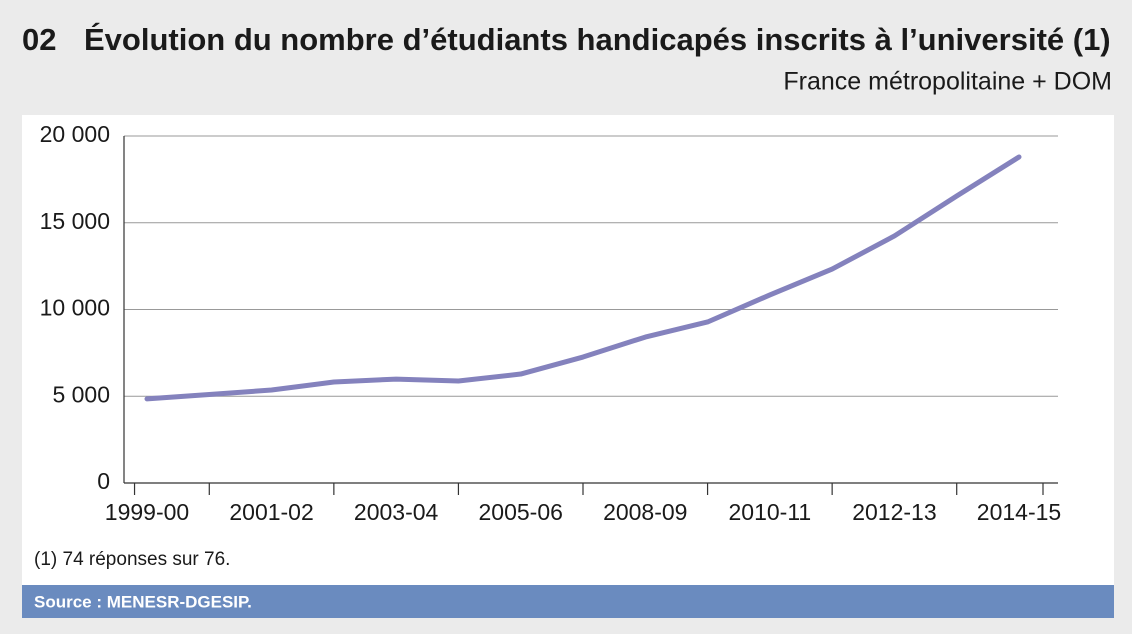  I want to click on footnote: (1) 74 réponses sur 76., so click(132, 559).